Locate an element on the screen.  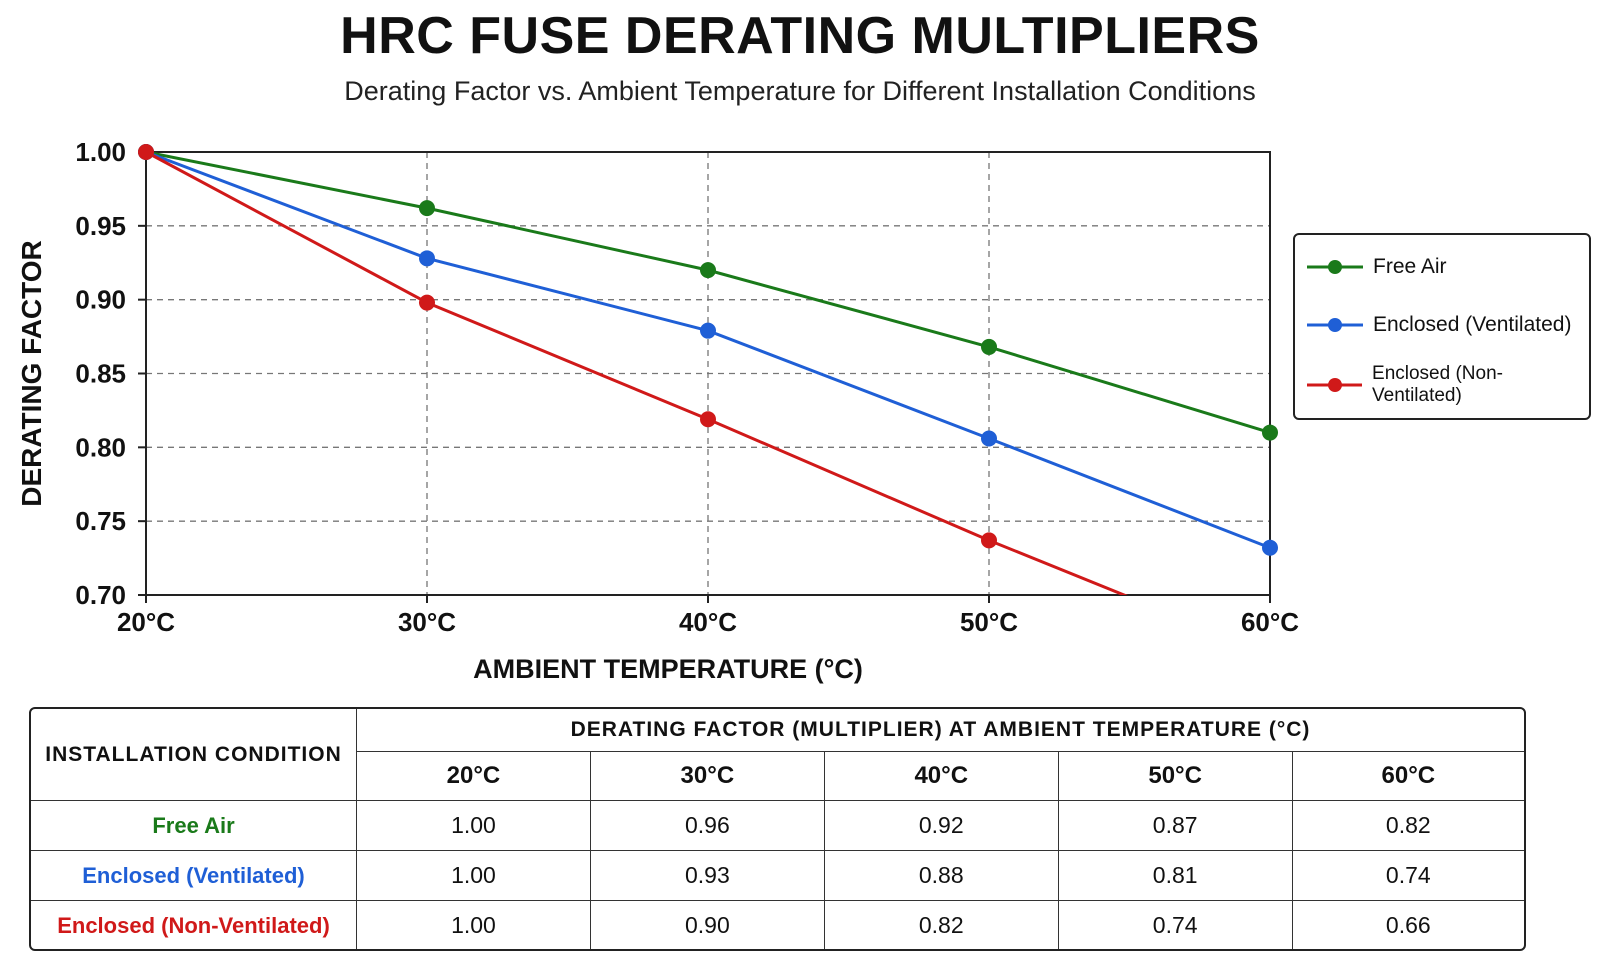
y-tick-label: 0.90 is located at coordinates (100, 300).